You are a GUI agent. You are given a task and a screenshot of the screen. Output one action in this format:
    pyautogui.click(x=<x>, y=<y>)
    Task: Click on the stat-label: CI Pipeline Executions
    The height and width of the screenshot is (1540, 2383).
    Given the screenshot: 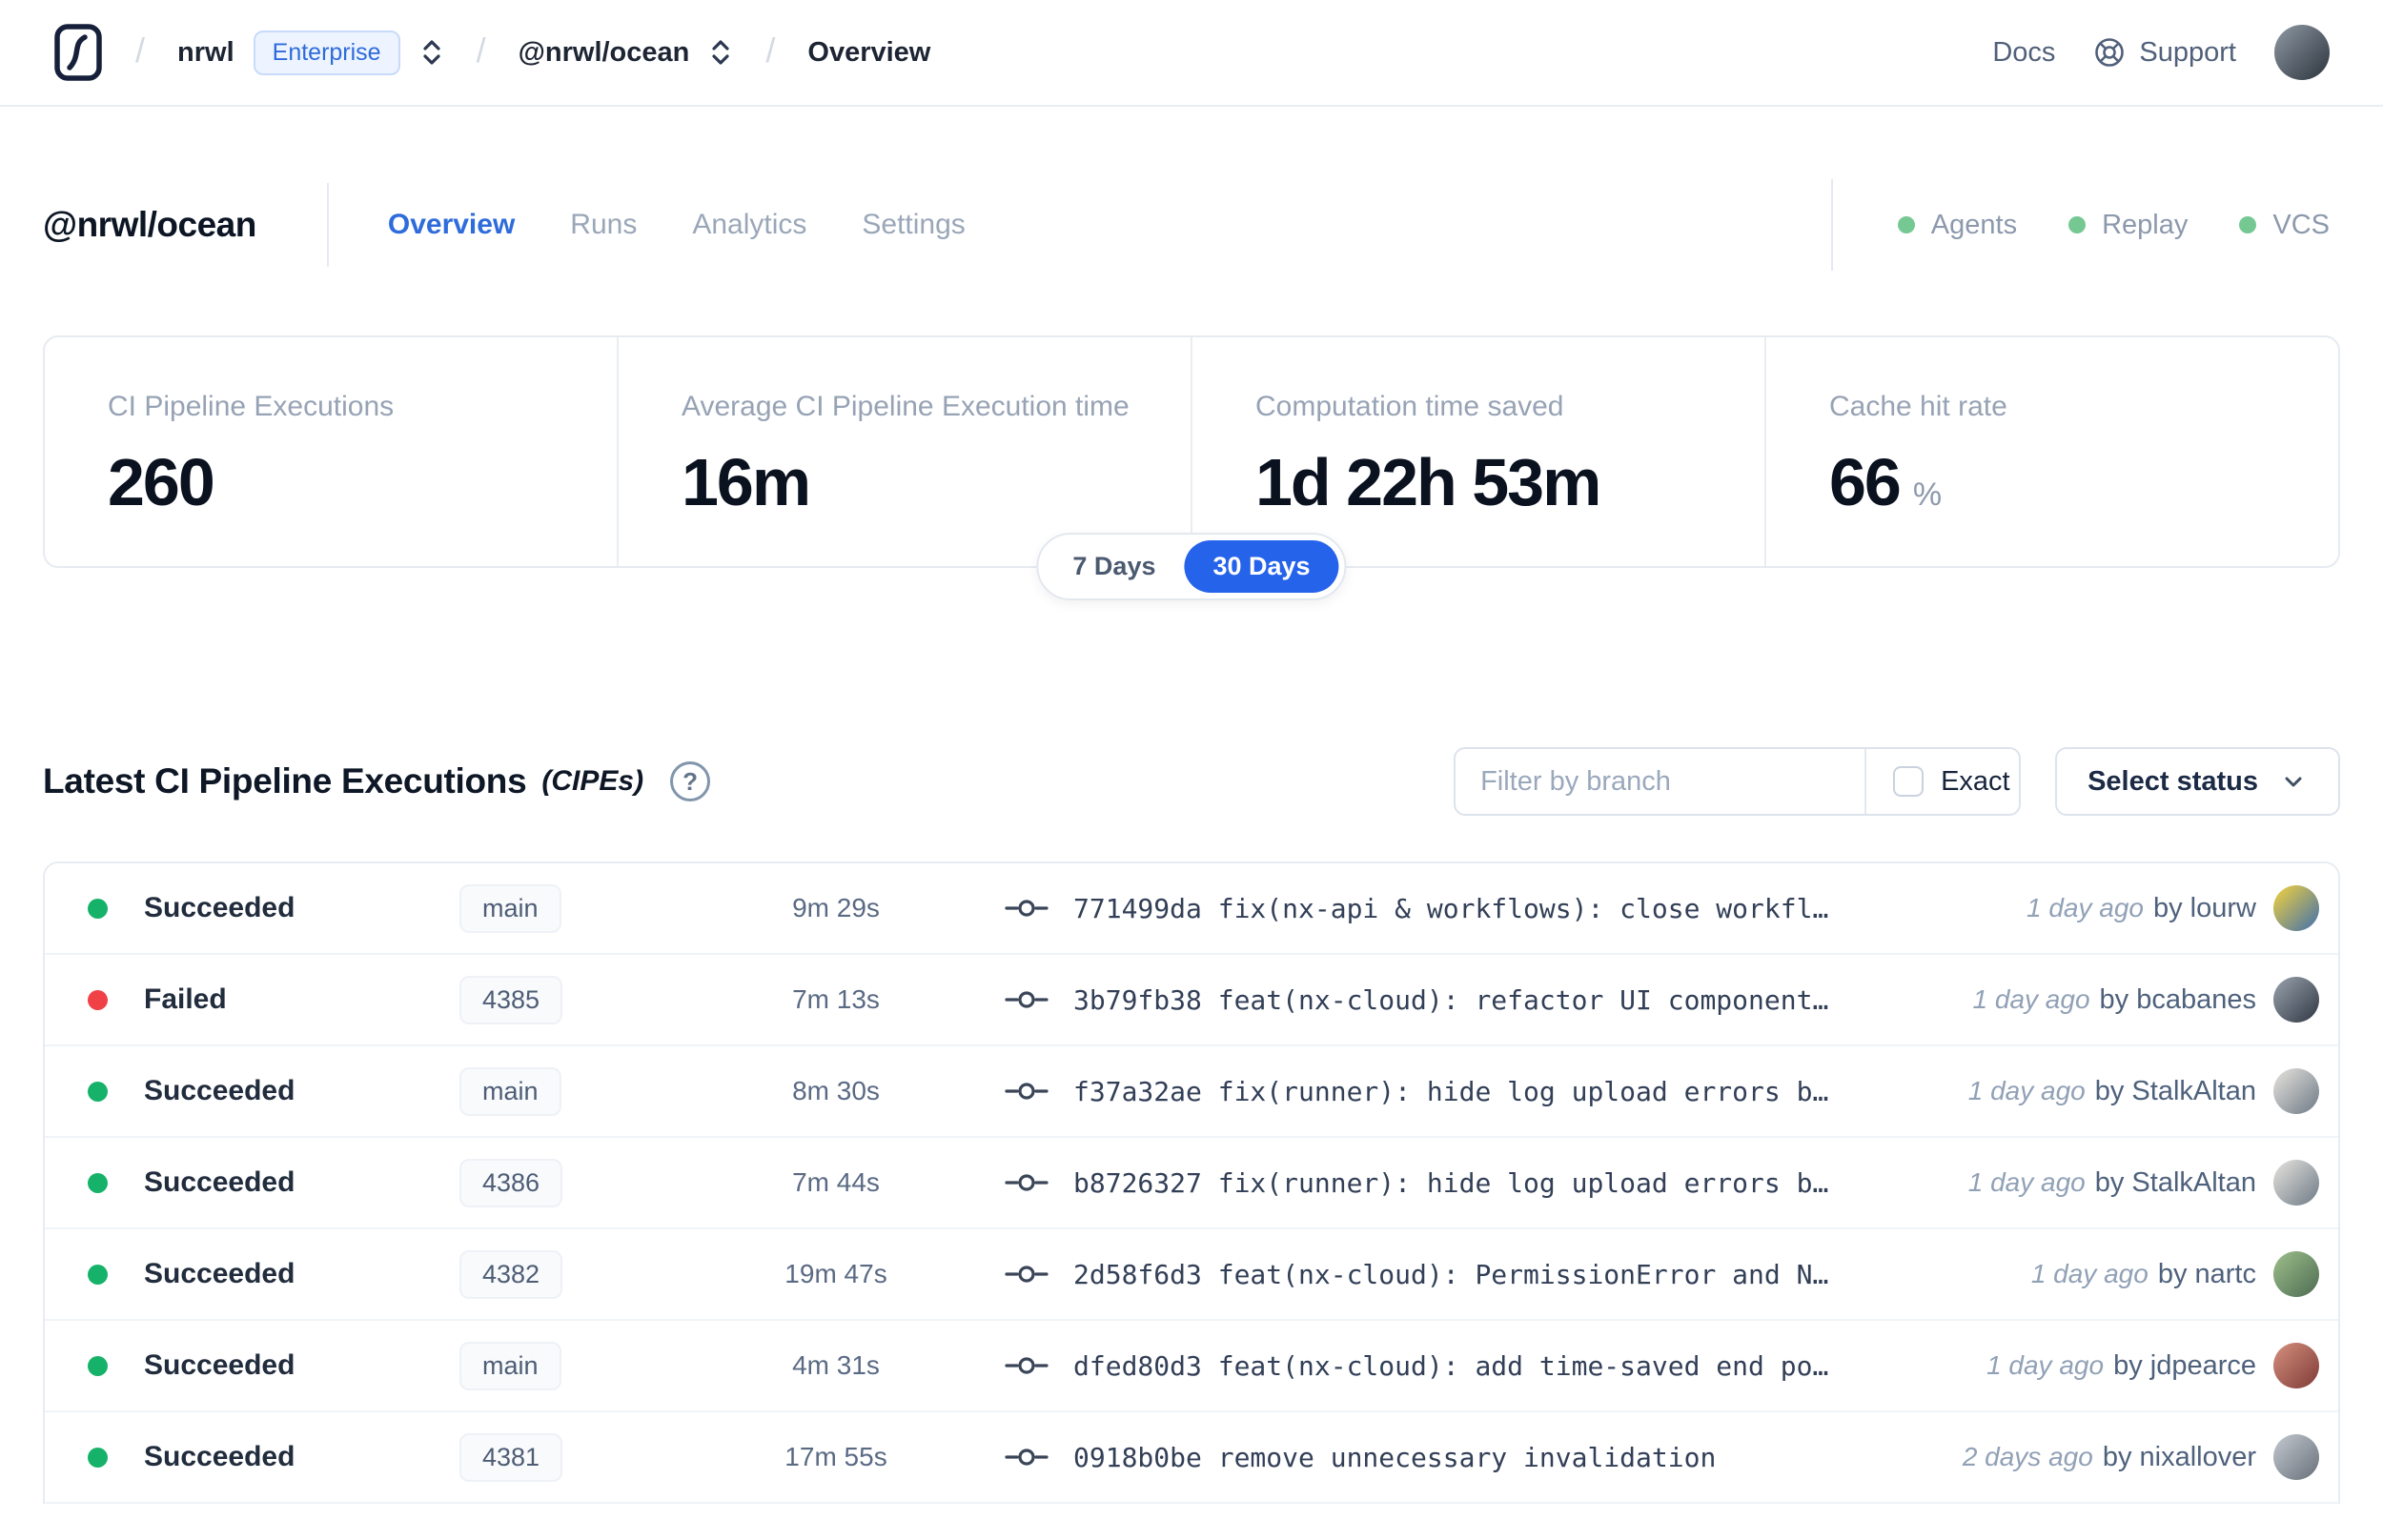 What is the action you would take?
    pyautogui.click(x=252, y=406)
    